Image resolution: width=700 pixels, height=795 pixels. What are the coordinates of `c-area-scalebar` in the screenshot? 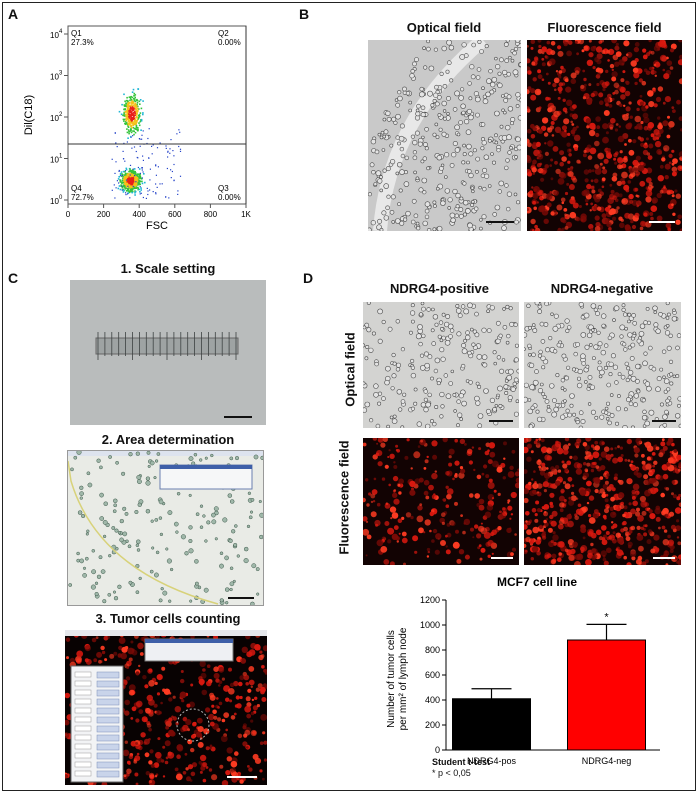 It's located at (241, 598).